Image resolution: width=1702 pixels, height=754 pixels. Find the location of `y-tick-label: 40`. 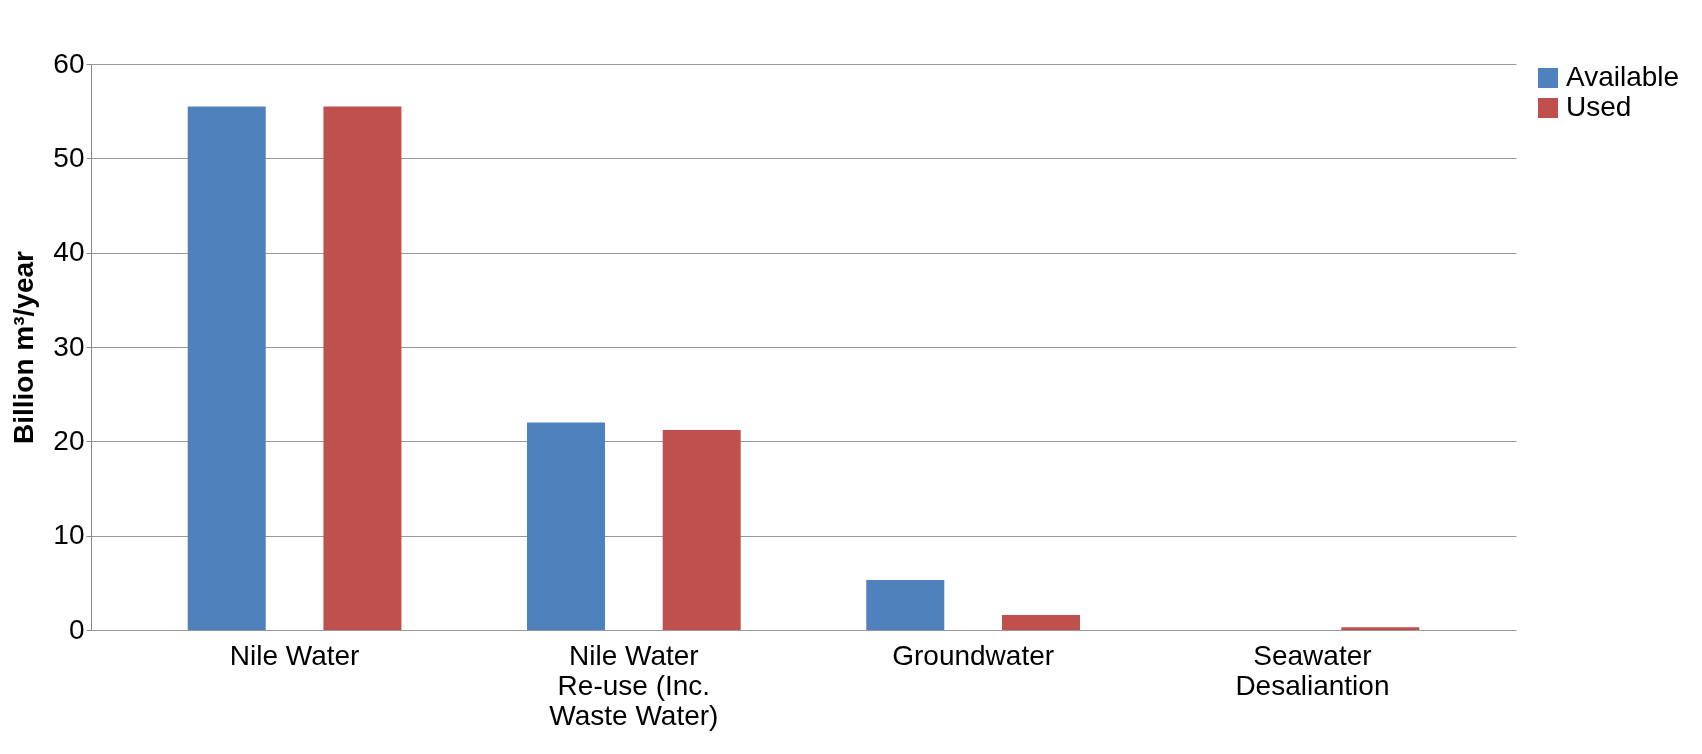

y-tick-label: 40 is located at coordinates (69, 252).